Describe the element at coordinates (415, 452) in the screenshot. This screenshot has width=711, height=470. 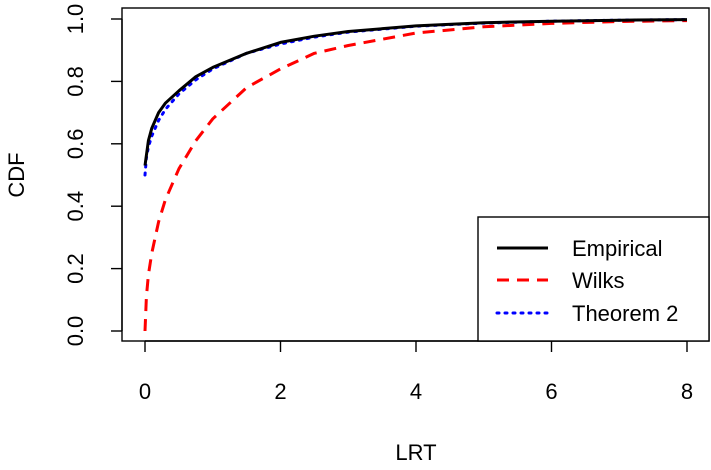
I see `x-axis-title: LRT` at that location.